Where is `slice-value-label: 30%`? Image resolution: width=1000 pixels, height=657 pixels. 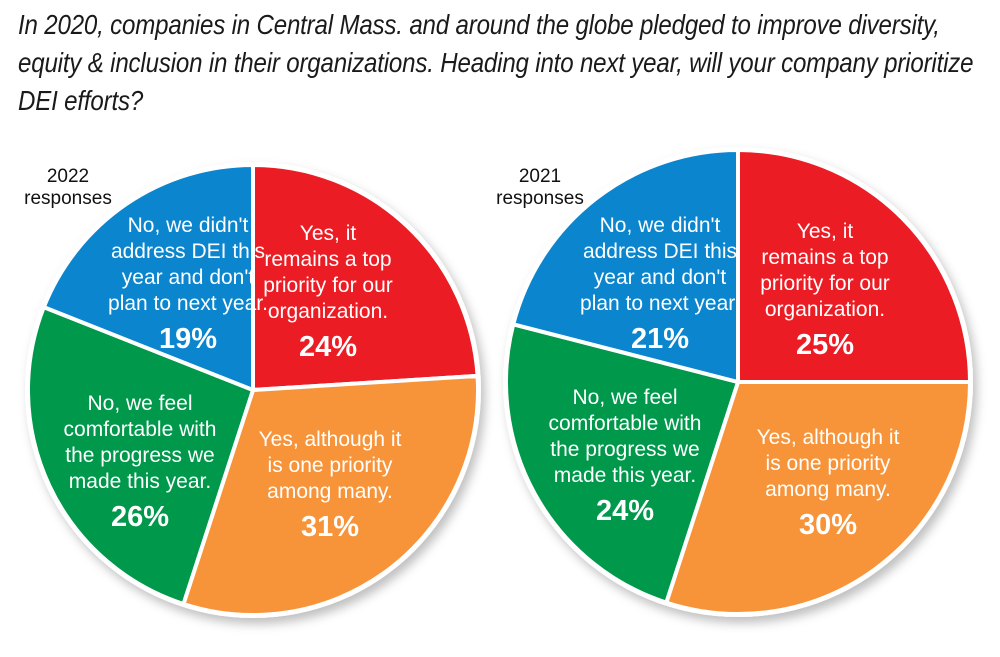
slice-value-label: 30% is located at coordinates (828, 525).